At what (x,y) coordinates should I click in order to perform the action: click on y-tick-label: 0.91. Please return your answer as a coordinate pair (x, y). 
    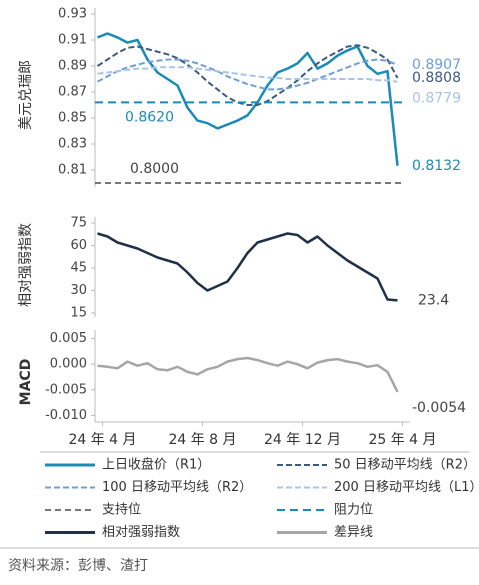
    Looking at the image, I should click on (72, 40).